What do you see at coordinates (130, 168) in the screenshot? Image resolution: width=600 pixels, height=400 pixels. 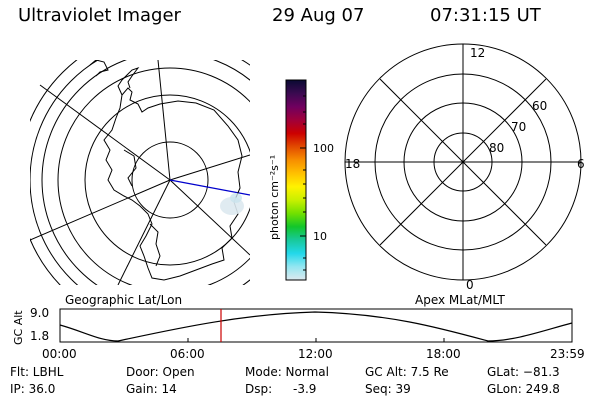 I see `ice-shelf-edge` at bounding box center [130, 168].